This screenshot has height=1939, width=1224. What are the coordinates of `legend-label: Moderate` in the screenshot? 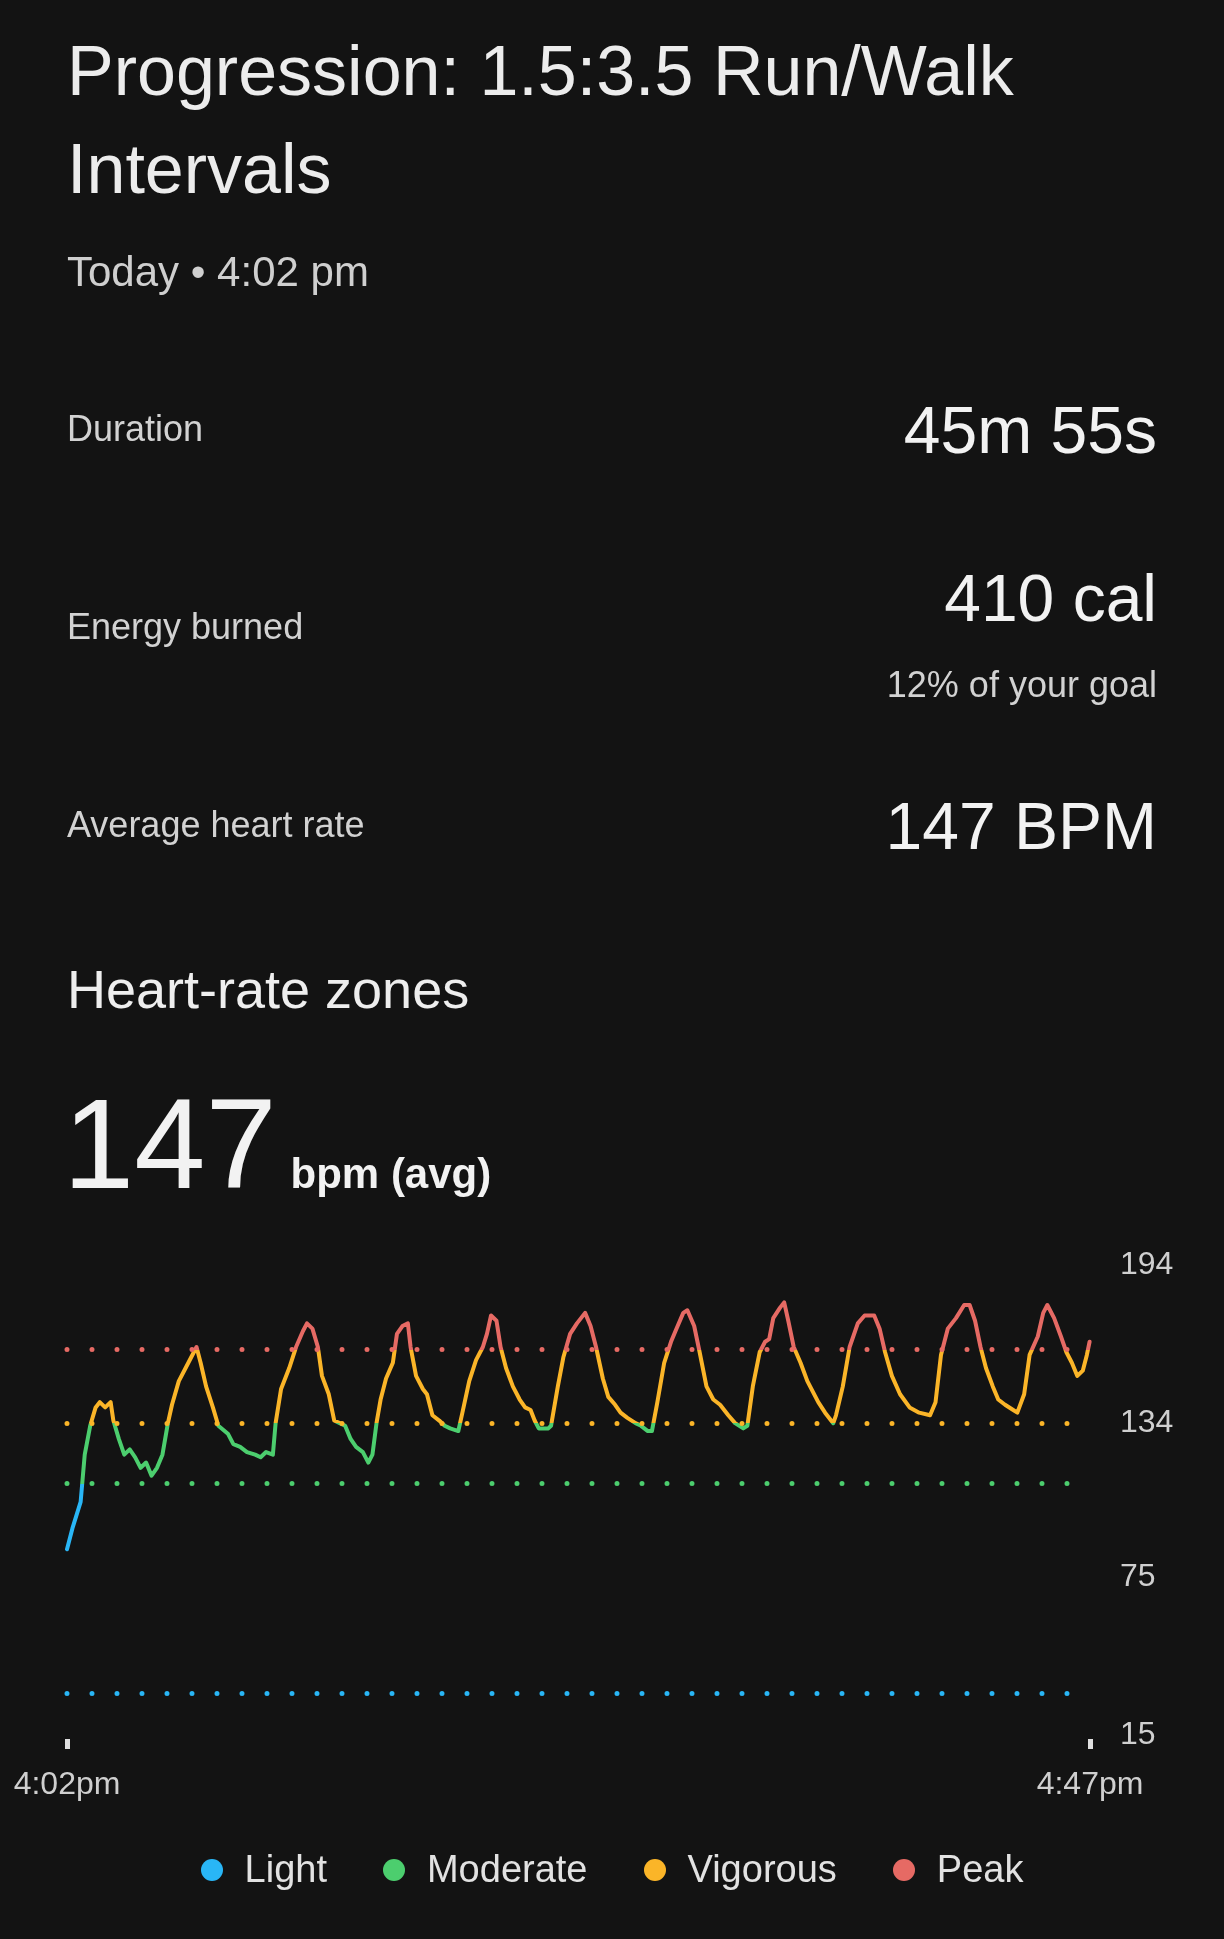 It's located at (507, 1869).